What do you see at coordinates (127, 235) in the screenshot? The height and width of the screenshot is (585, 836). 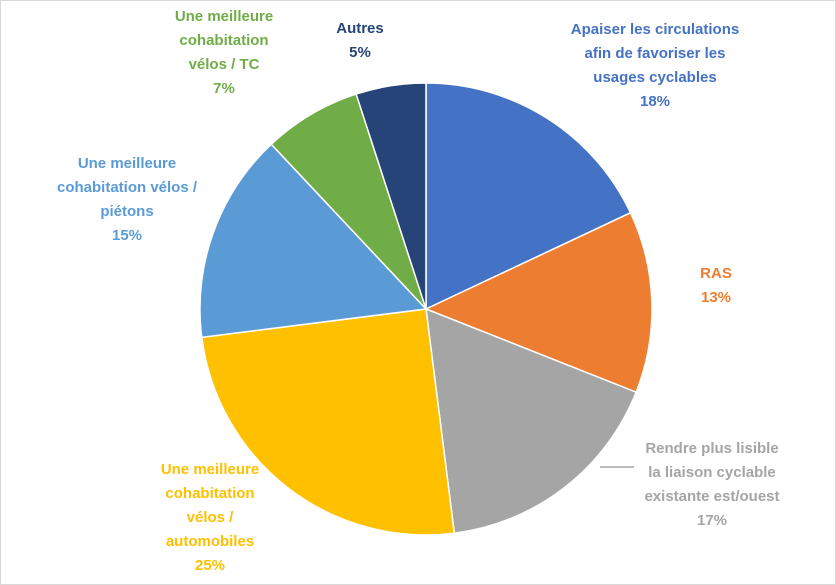 I see `value-label: 15%` at bounding box center [127, 235].